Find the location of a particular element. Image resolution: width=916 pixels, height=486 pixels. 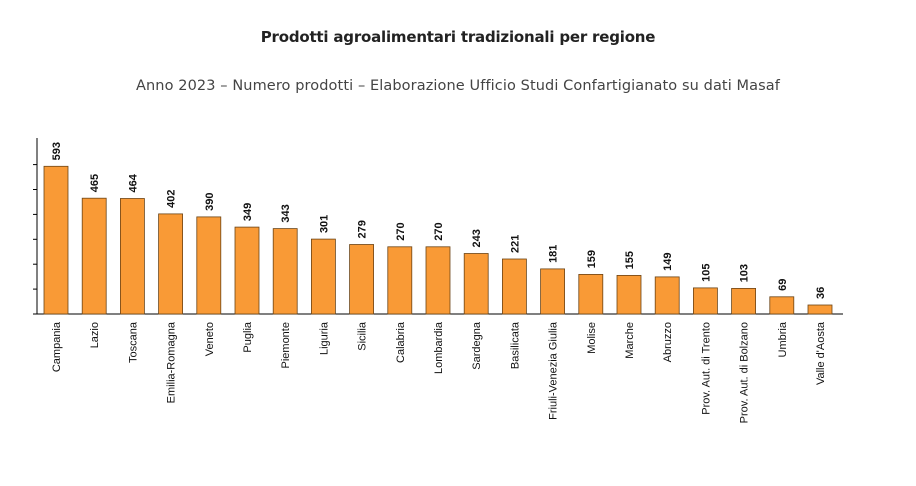

x-tick-label: Abruzzo is located at coordinates (668, 342).